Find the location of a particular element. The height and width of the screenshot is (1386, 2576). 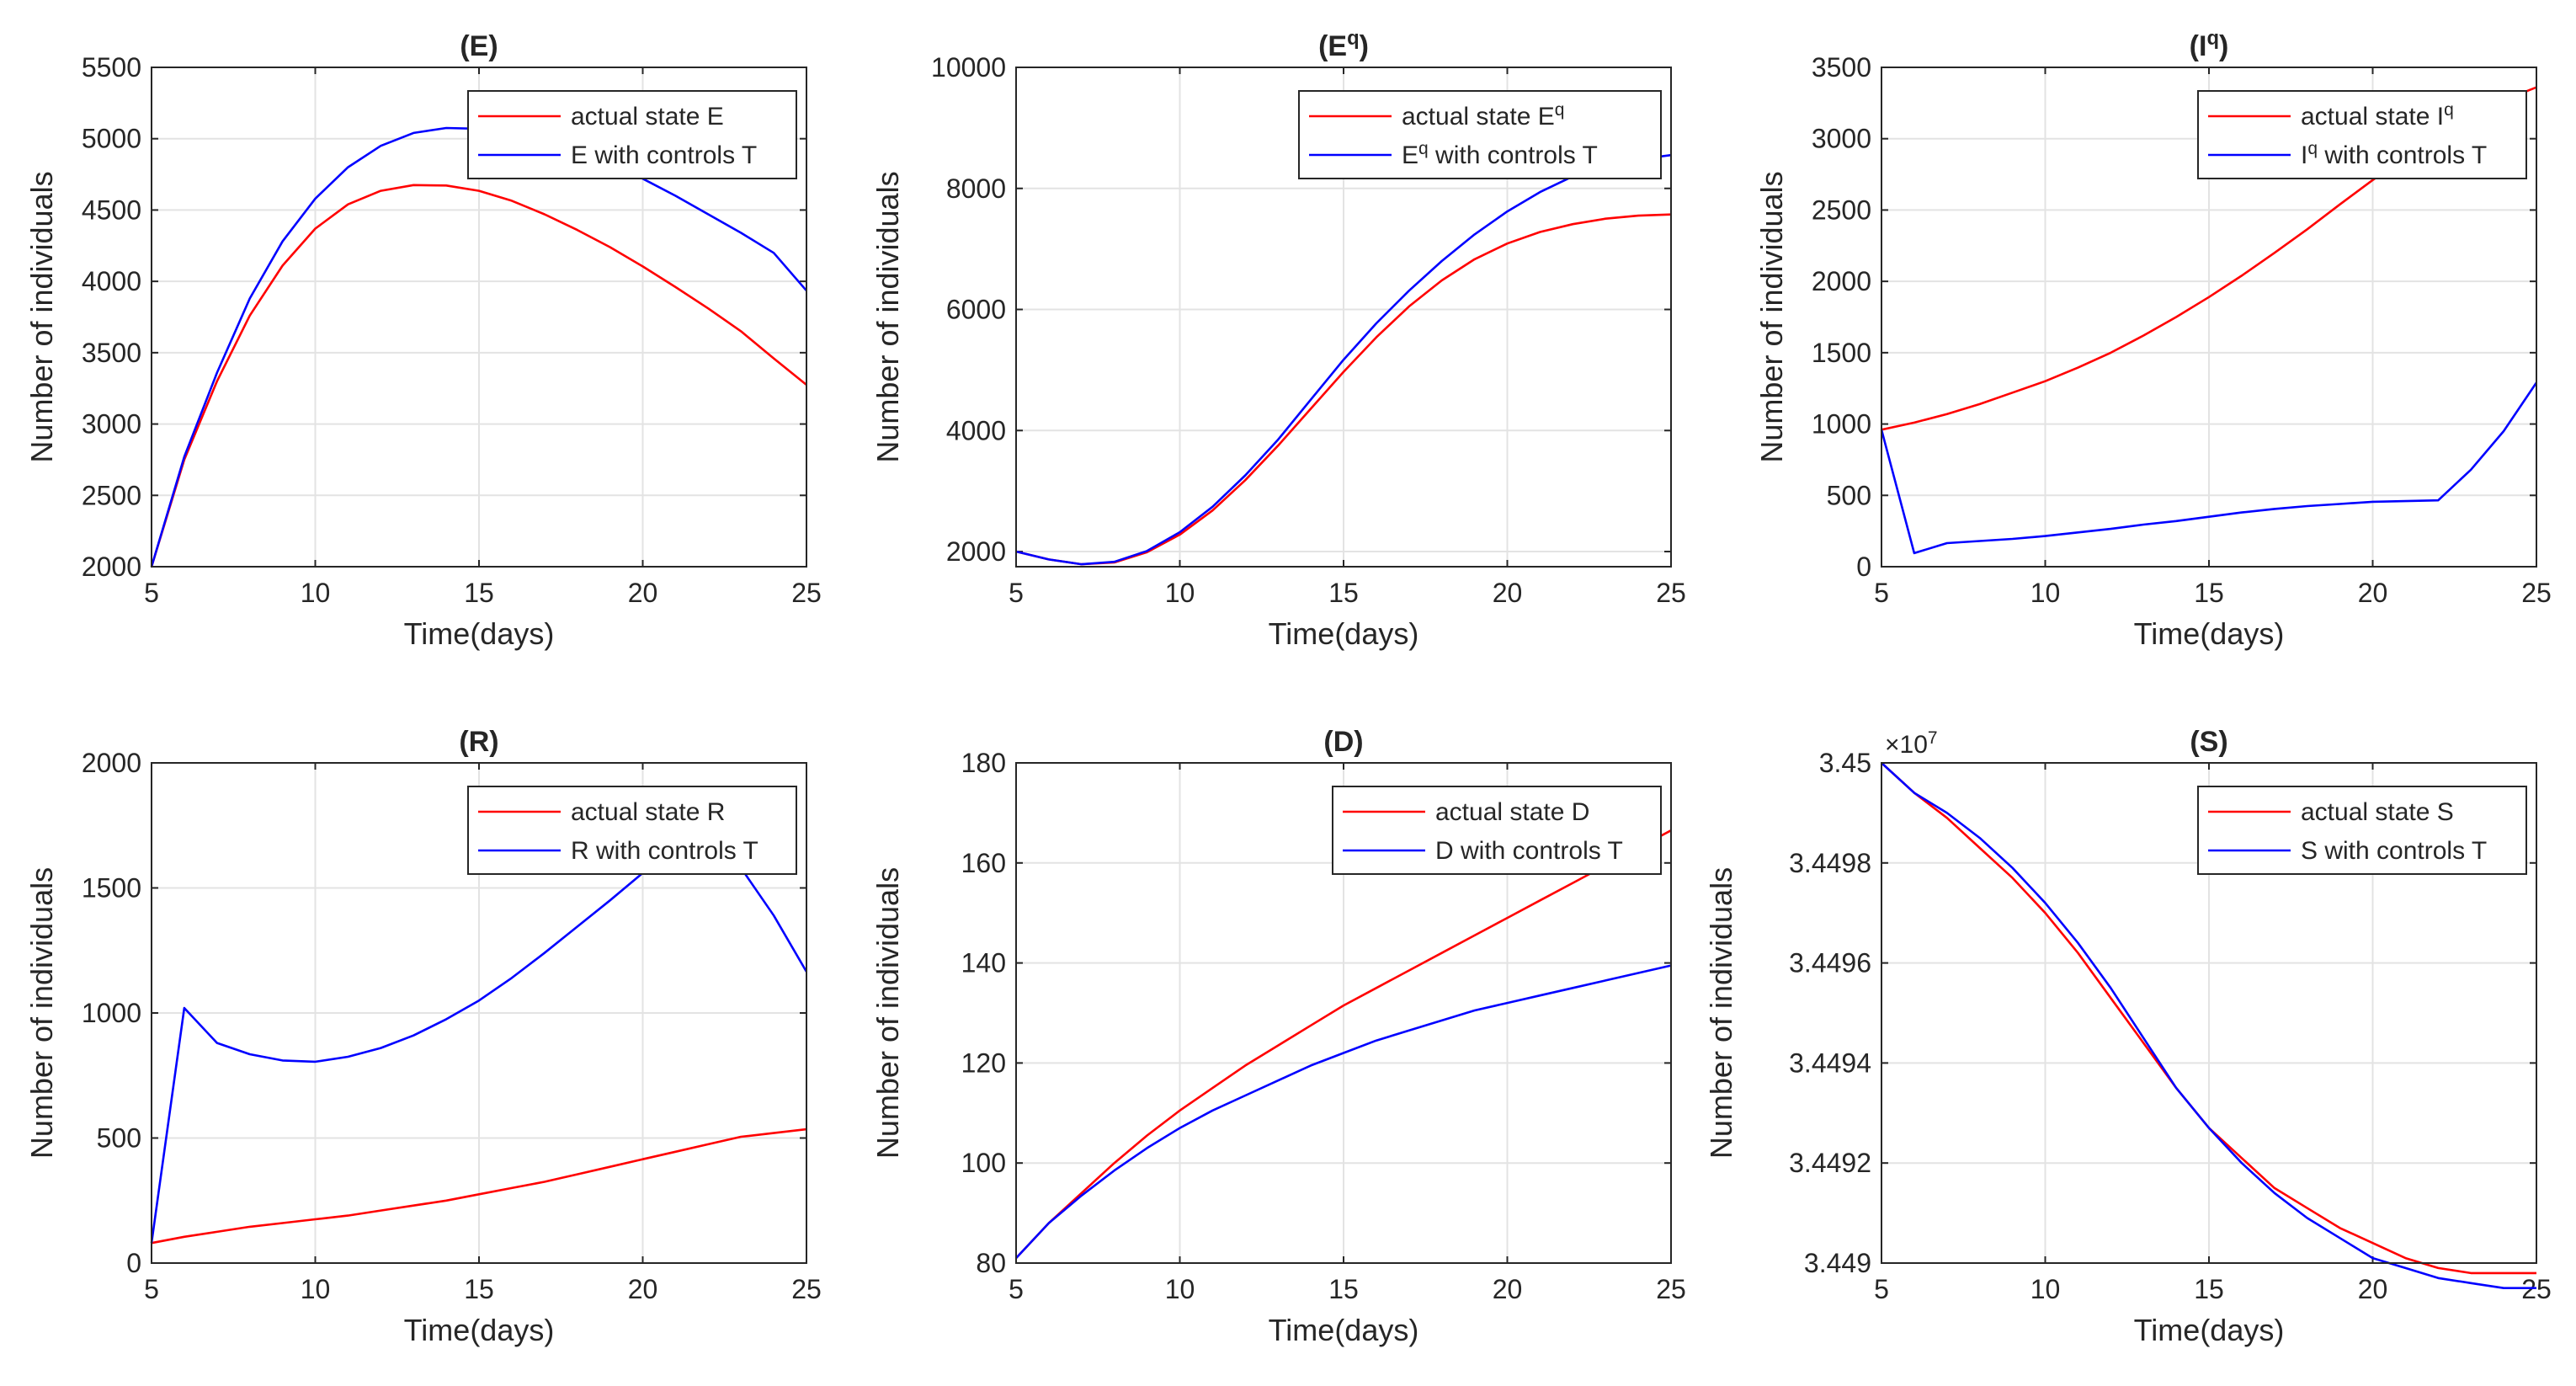

y-tick-label: 2500 is located at coordinates (1841, 210).